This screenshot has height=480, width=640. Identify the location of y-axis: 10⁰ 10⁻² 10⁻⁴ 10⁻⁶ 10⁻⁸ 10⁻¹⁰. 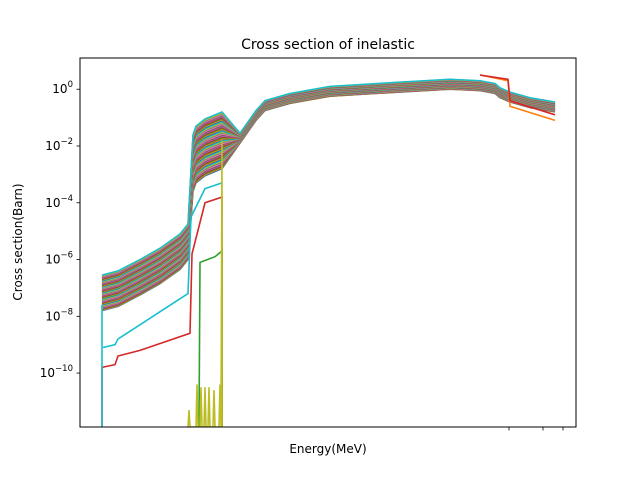
(60, 230).